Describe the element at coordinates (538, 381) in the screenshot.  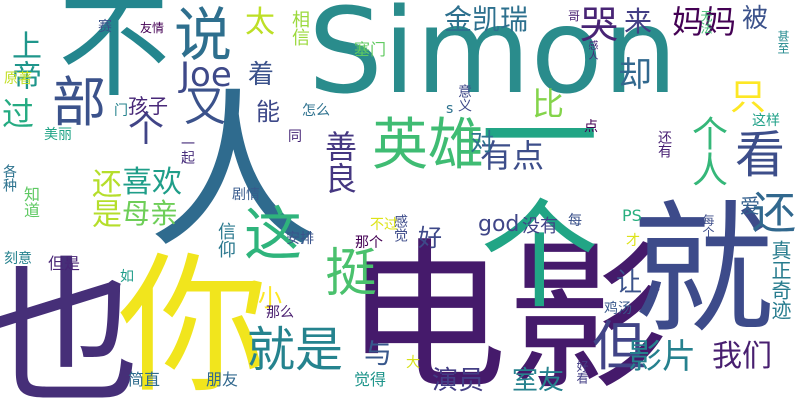
I see `word-shiyou: 室友` at that location.